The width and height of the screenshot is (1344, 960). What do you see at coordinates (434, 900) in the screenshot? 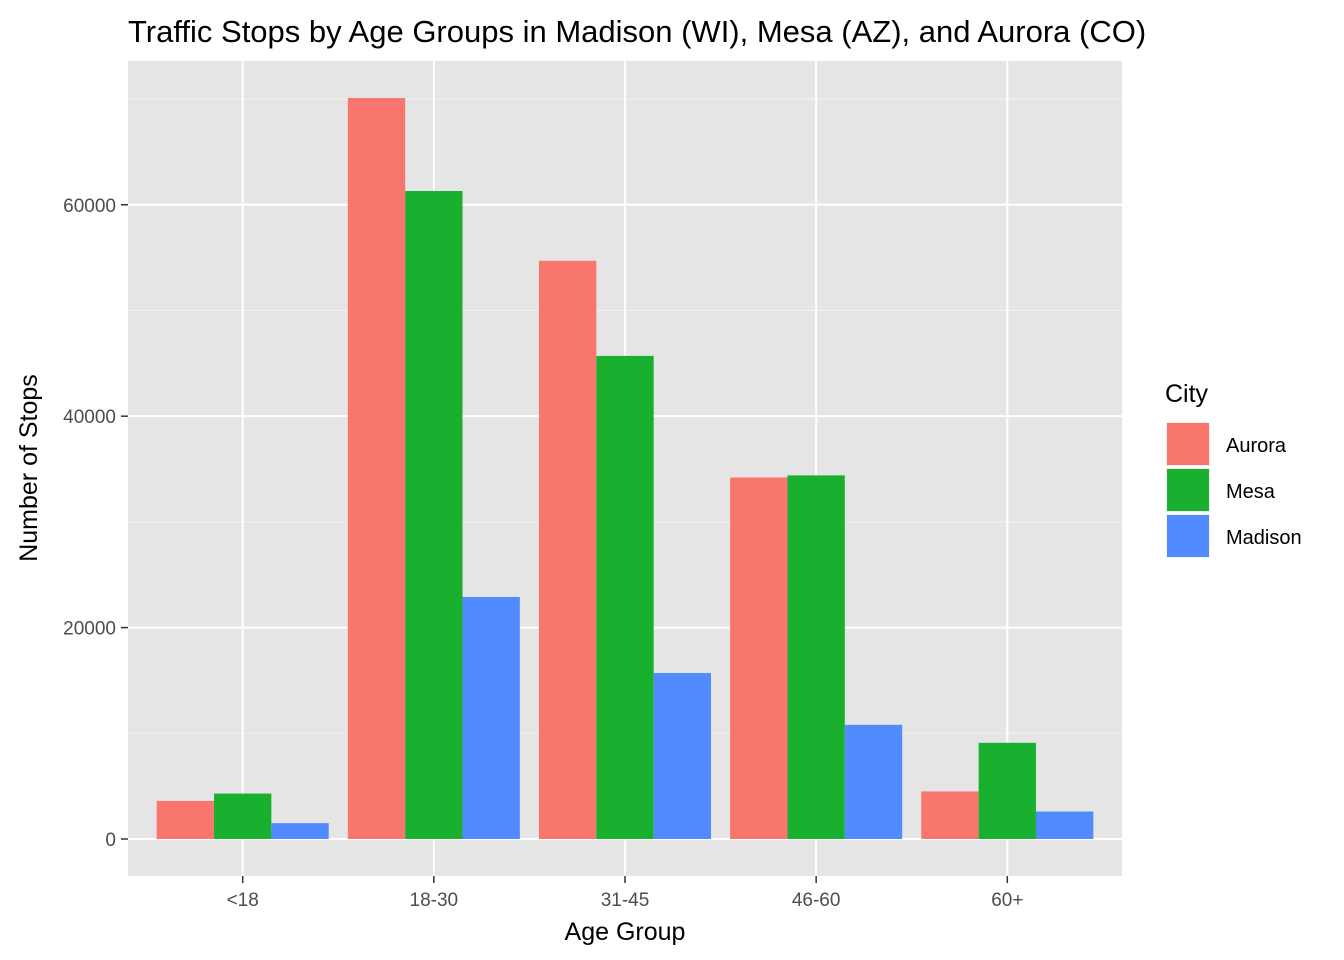
I see `x-tick-label: 18-30` at bounding box center [434, 900].